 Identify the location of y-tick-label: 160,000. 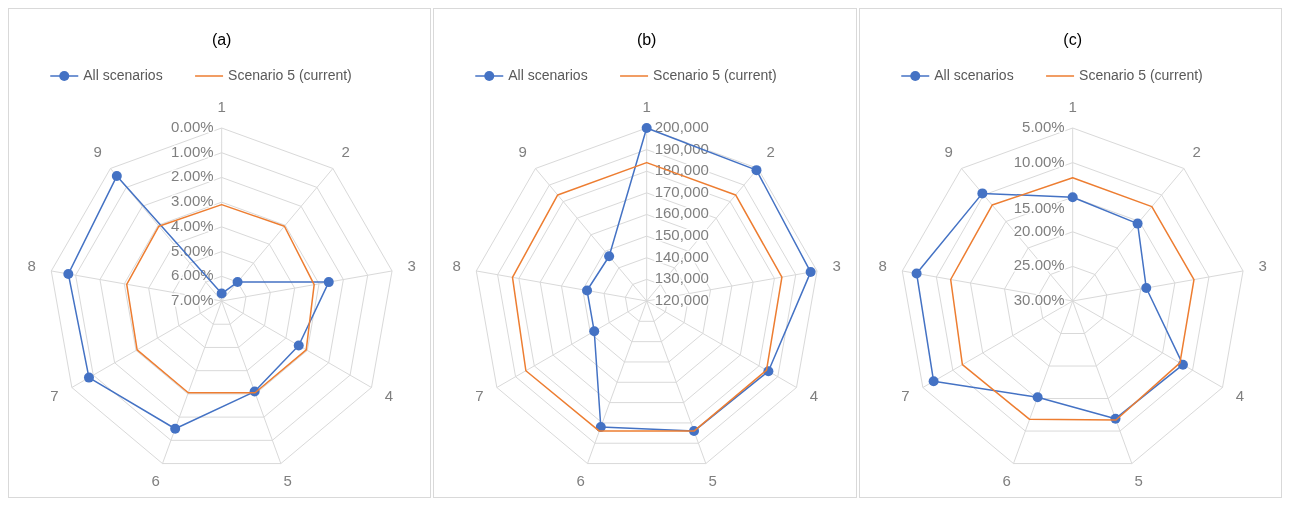
(682, 213).